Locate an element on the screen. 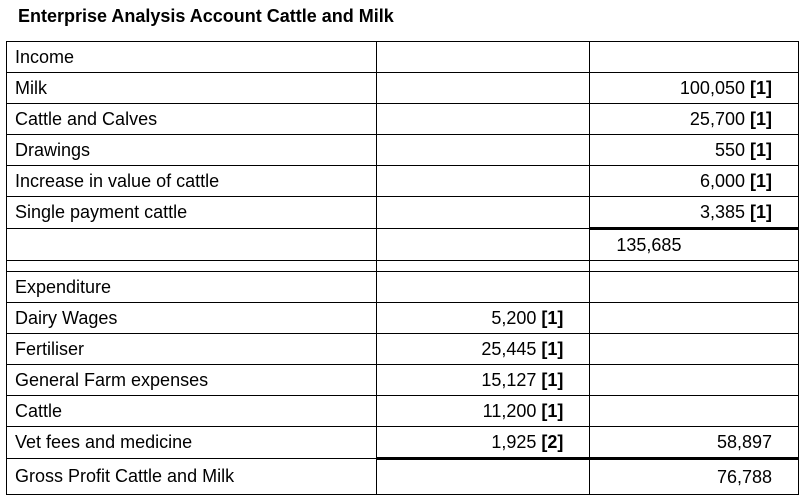 This screenshot has width=799, height=503. row-label: Vet fees and medicine is located at coordinates (191, 442).